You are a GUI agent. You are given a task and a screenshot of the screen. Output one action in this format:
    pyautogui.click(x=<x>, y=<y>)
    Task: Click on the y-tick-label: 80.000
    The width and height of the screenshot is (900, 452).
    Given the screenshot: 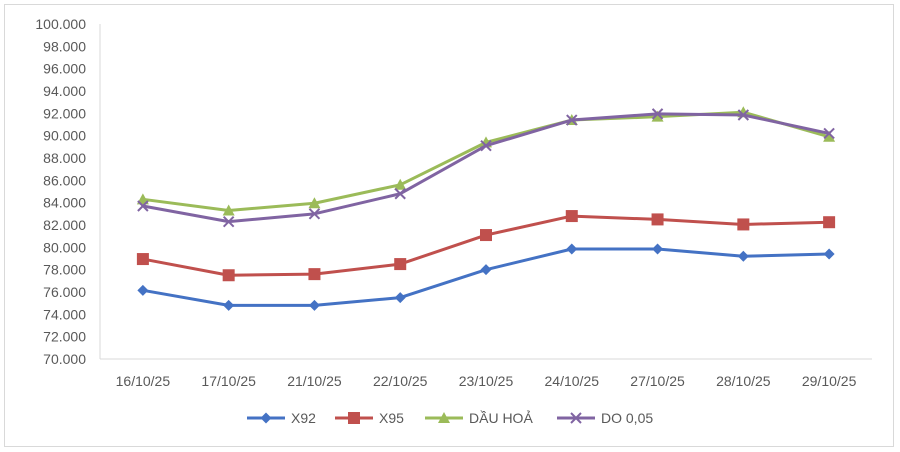 What is the action you would take?
    pyautogui.click(x=64, y=247)
    